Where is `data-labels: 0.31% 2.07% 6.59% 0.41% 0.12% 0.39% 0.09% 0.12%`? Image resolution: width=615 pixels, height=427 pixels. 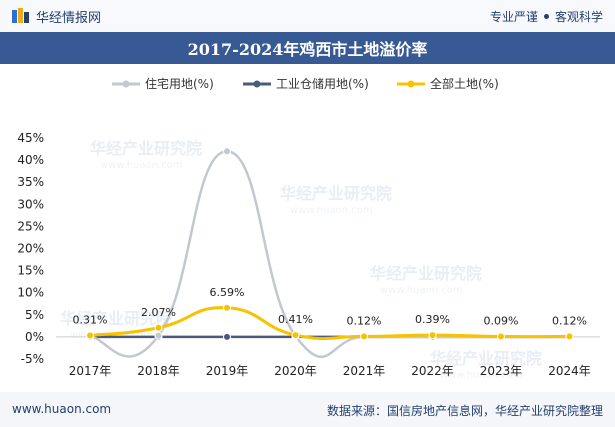
data-labels: 0.31% 2.07% 6.59% 0.41% 0.12% 0.39% 0.09% 0.12% is located at coordinates (330, 307).